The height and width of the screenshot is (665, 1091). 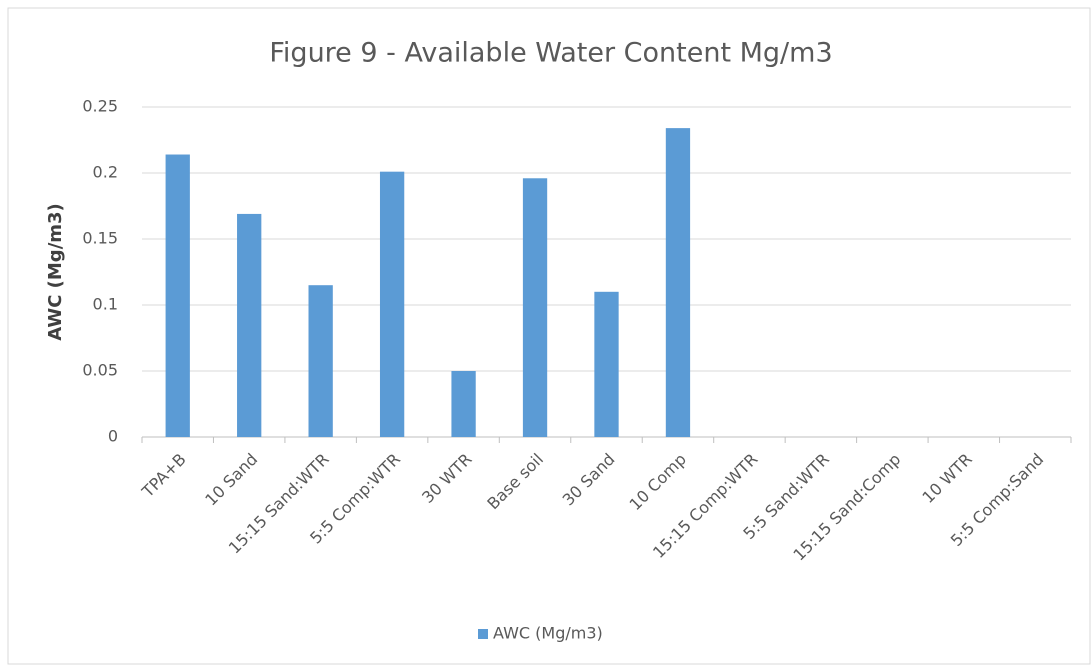 What do you see at coordinates (55, 272) in the screenshot?
I see `y-axis-label: AWC (Mg/m3)` at bounding box center [55, 272].